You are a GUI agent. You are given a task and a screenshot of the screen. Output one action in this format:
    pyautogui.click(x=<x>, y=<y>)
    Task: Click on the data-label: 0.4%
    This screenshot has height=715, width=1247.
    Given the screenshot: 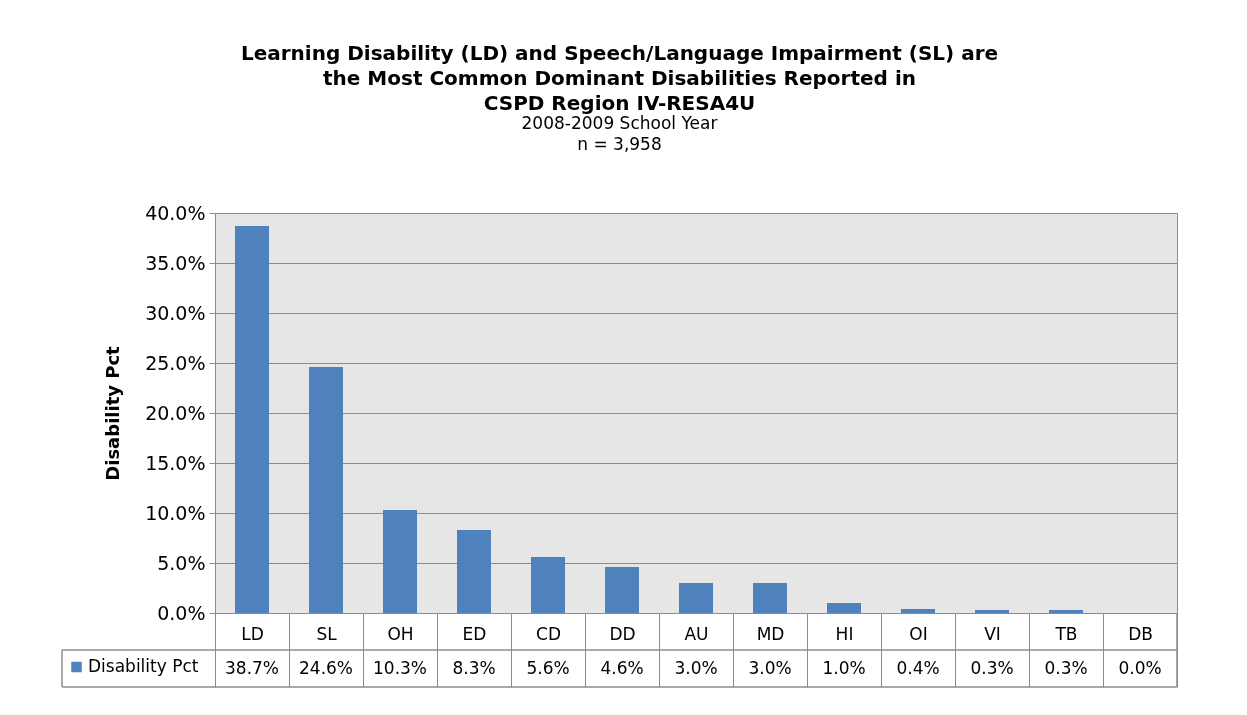 What is the action you would take?
    pyautogui.click(x=918, y=667)
    